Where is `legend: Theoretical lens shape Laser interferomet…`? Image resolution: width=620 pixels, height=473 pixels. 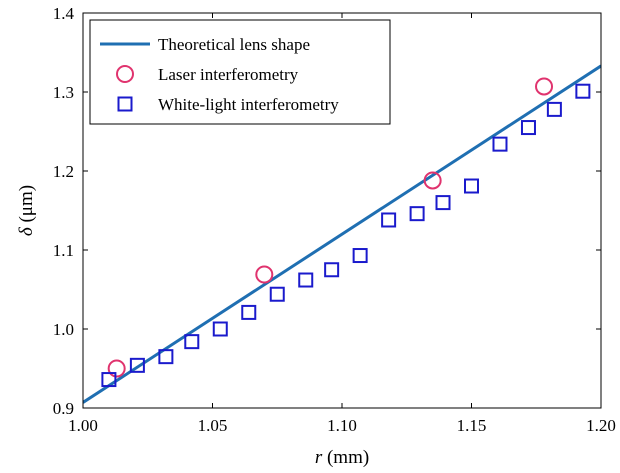
legend: Theoretical lens shape Laser interferomet… is located at coordinates (240, 72).